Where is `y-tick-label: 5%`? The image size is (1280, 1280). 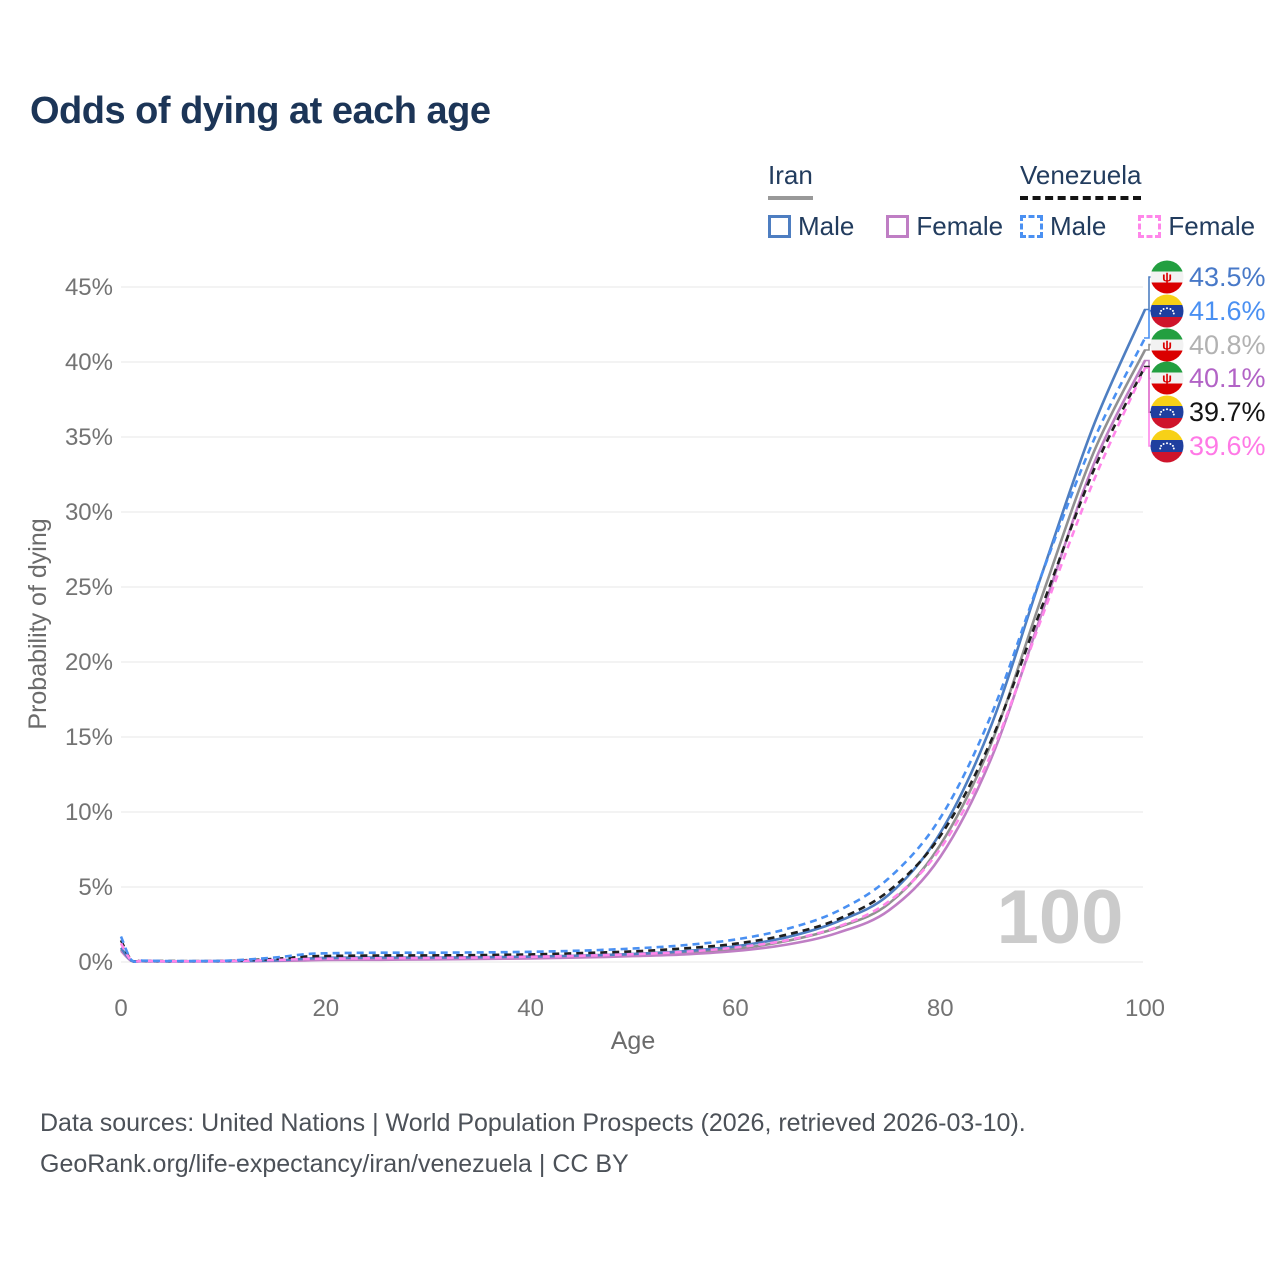
y-tick-label: 5% is located at coordinates (95, 887).